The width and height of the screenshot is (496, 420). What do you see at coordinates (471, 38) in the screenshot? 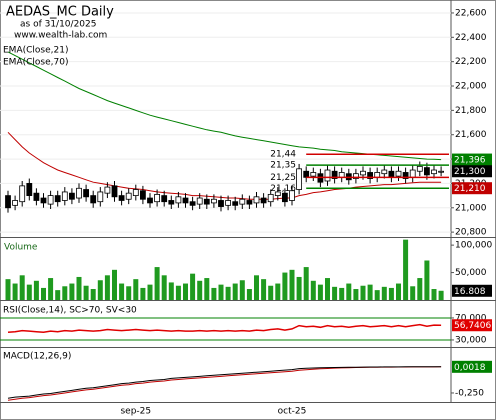
I see `y-tick-label: 22,400` at bounding box center [471, 38].